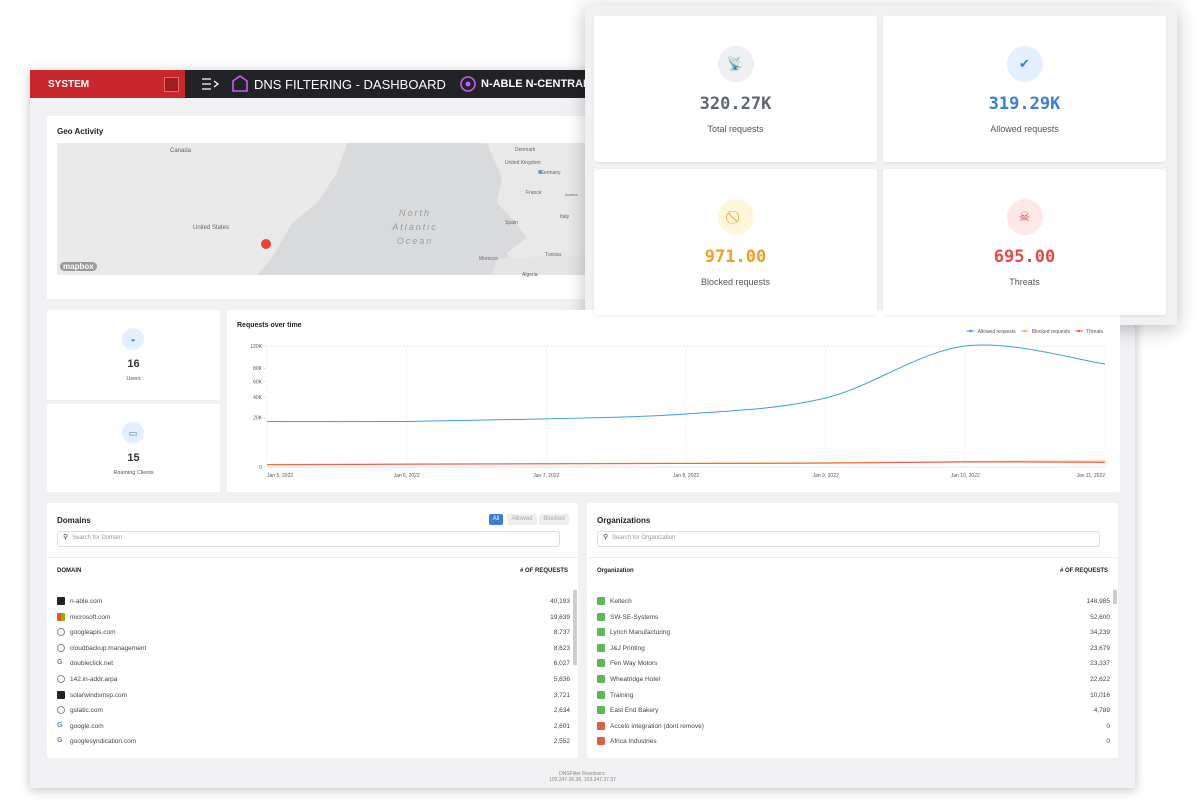  Describe the element at coordinates (74, 520) in the screenshot. I see `domains-title: Domains` at that location.